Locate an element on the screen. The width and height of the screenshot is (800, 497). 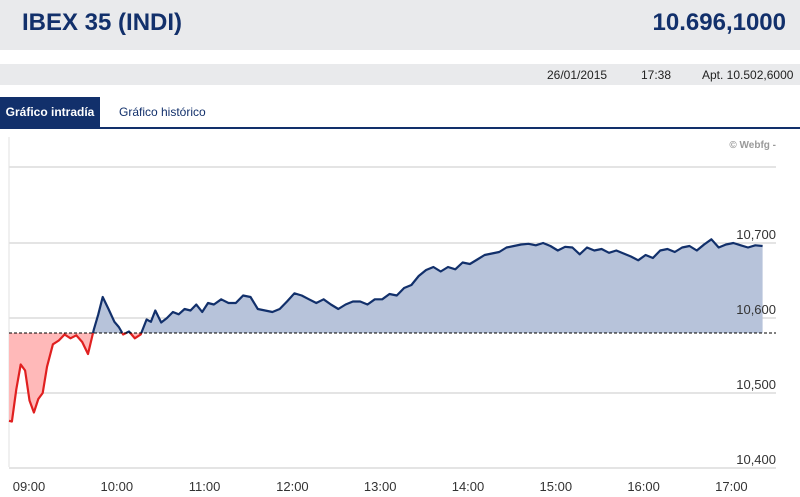
x-tick-label: 17:00 is located at coordinates (731, 486).